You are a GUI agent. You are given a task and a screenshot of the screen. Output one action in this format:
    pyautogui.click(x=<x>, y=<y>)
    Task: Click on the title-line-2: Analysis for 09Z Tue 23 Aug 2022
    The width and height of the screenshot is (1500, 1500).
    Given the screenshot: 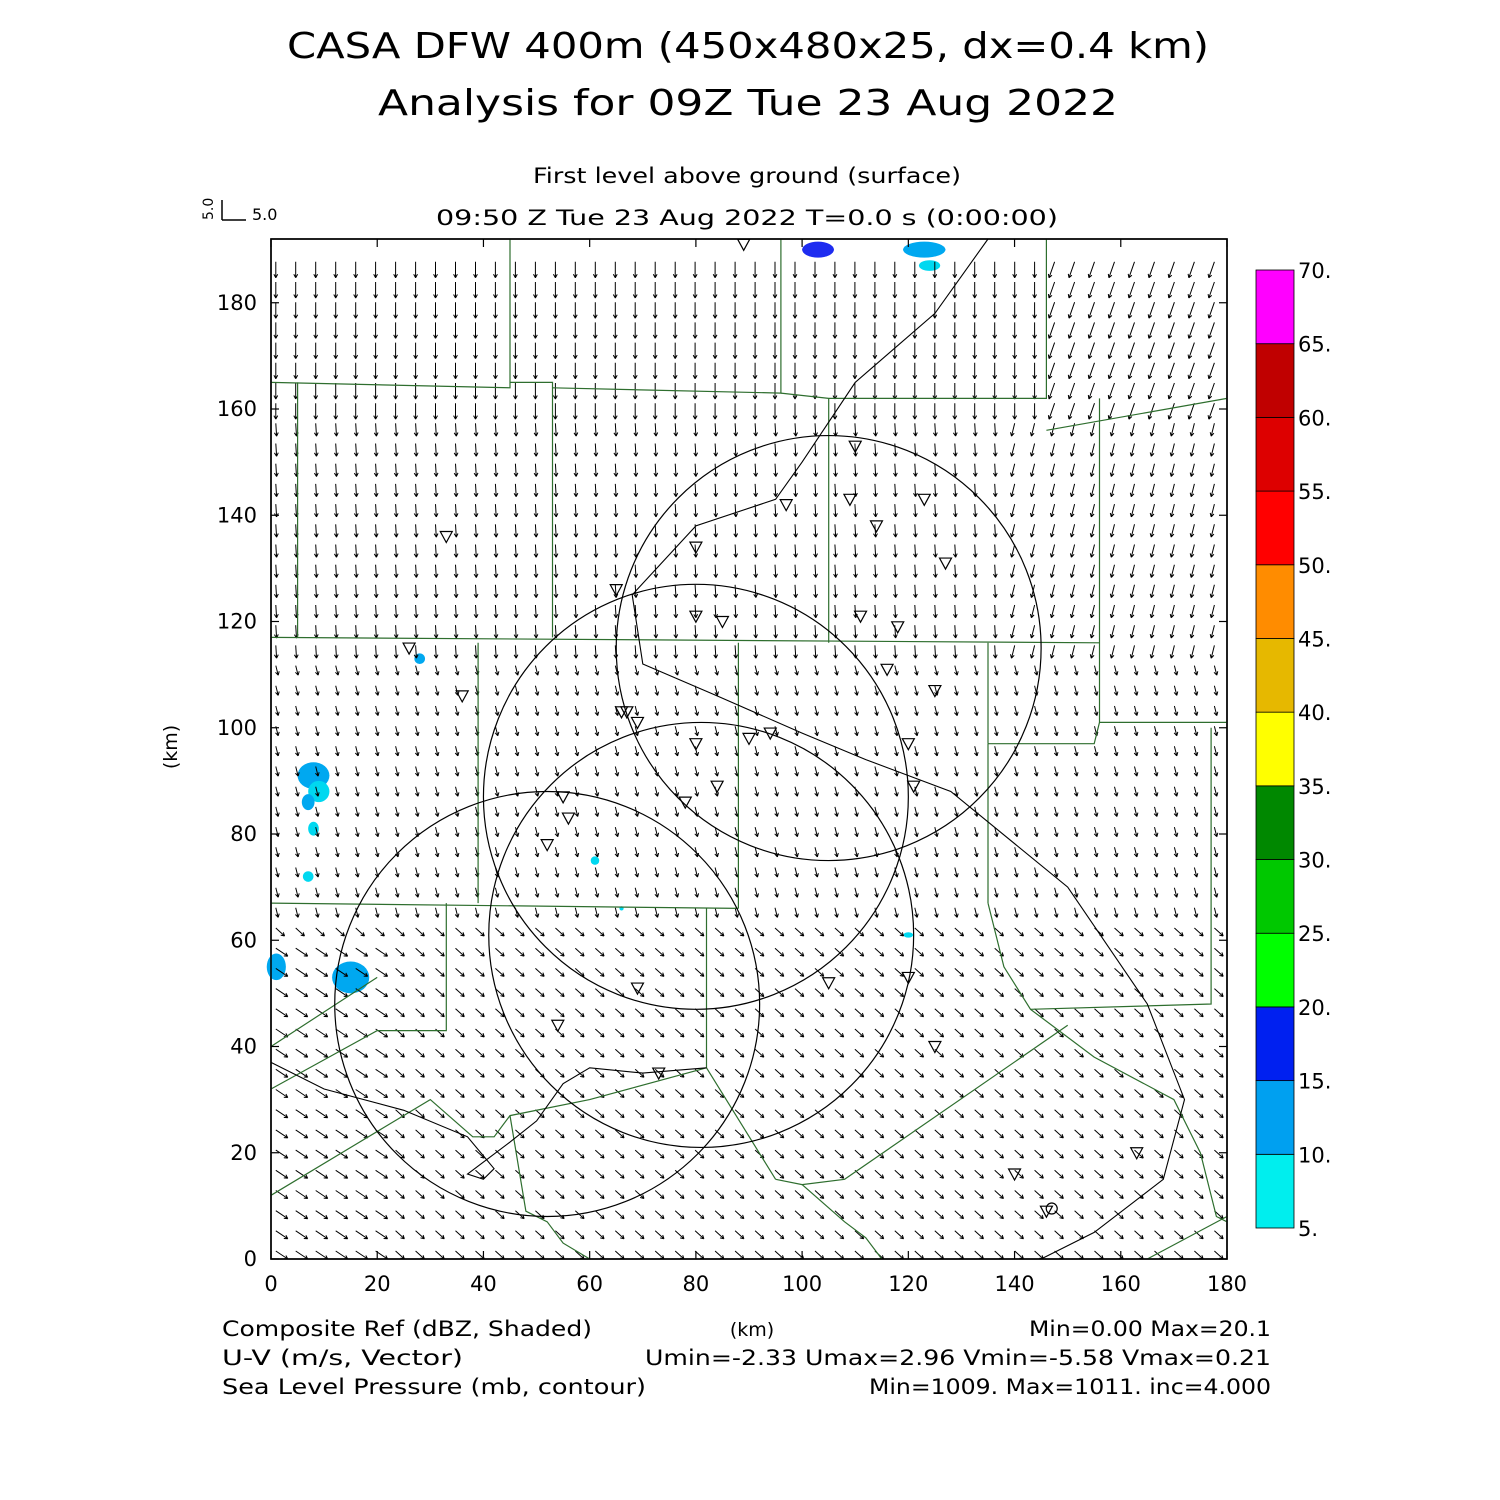 What is the action you would take?
    pyautogui.click(x=748, y=103)
    